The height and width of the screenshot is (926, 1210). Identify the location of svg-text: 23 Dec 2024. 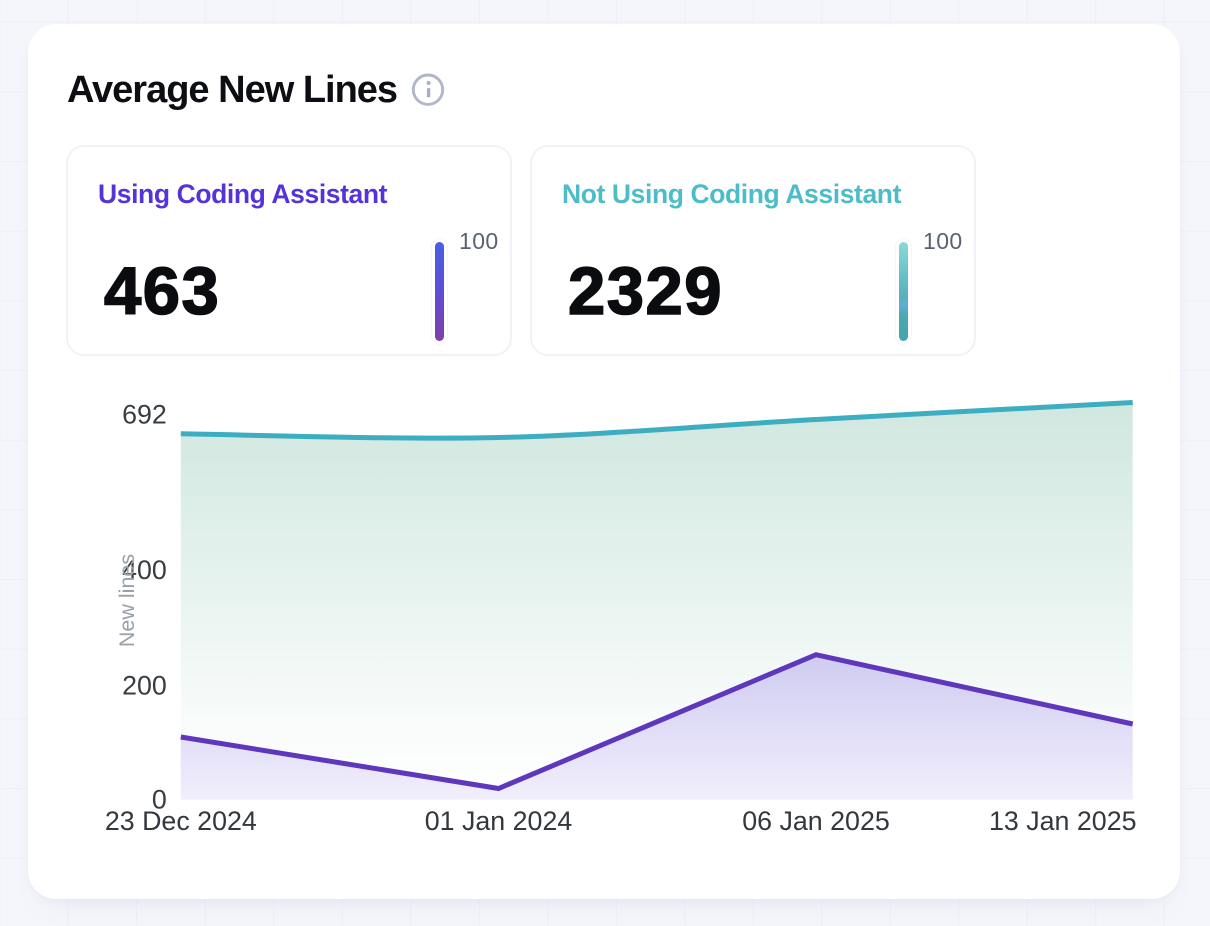
(181, 821).